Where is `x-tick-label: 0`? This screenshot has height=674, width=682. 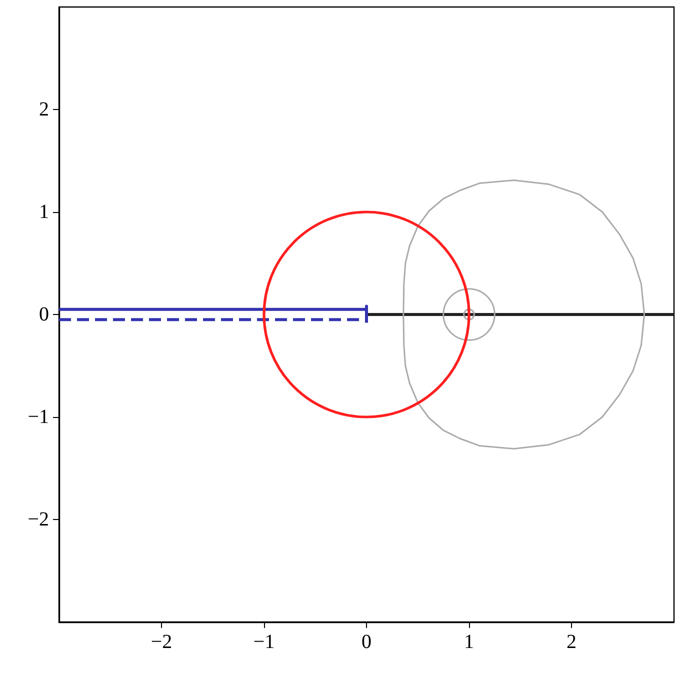 x-tick-label: 0 is located at coordinates (367, 642).